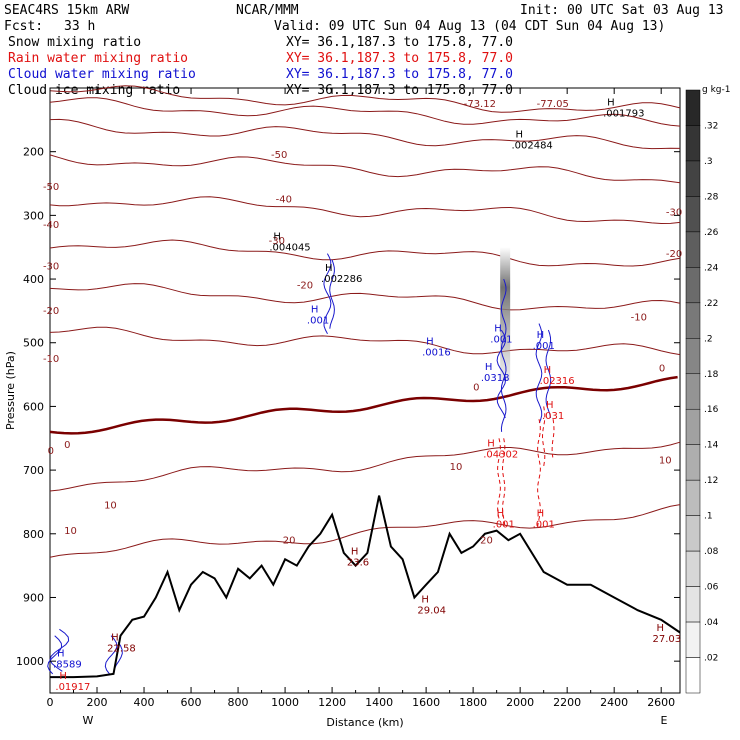  What do you see at coordinates (473, 702) in the screenshot?
I see `x-tick-label: 1800` at bounding box center [473, 702].